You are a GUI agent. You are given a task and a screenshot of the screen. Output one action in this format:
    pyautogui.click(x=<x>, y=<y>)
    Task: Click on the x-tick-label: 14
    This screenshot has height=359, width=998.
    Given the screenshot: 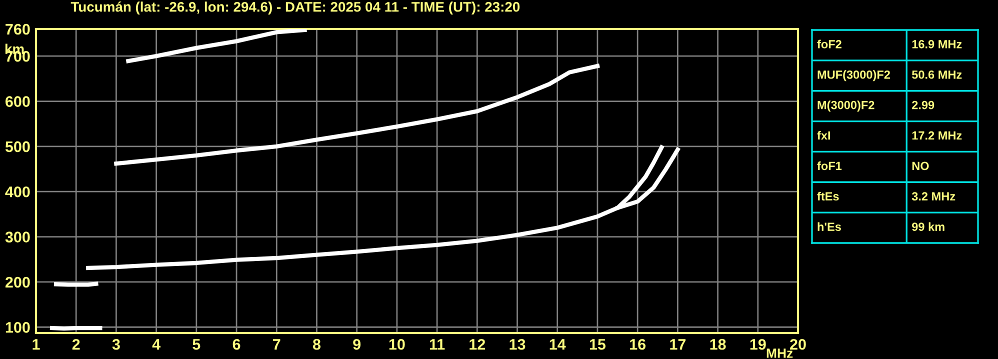 What is the action you would take?
    pyautogui.click(x=558, y=344)
    